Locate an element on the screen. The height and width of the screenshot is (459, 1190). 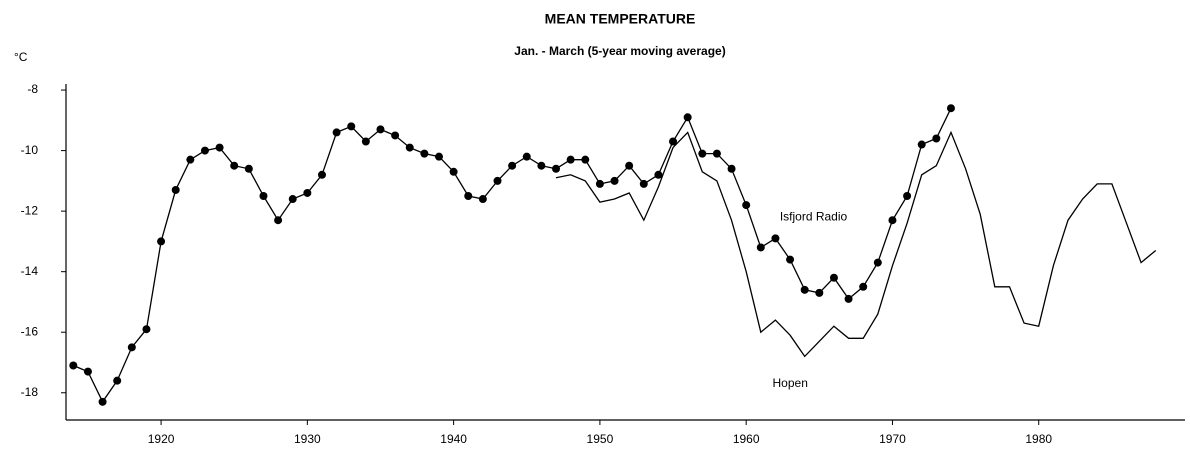
series-label: Hopen is located at coordinates (790, 383).